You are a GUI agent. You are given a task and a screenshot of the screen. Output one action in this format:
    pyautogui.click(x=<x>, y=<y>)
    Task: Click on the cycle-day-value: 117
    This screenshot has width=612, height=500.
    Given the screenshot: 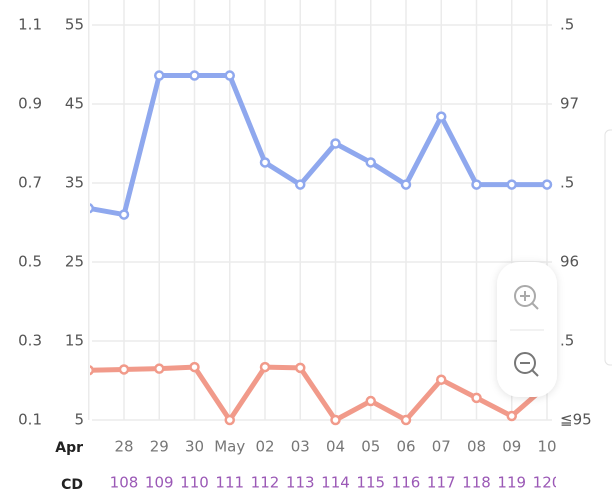 What is the action you would take?
    pyautogui.click(x=441, y=483)
    